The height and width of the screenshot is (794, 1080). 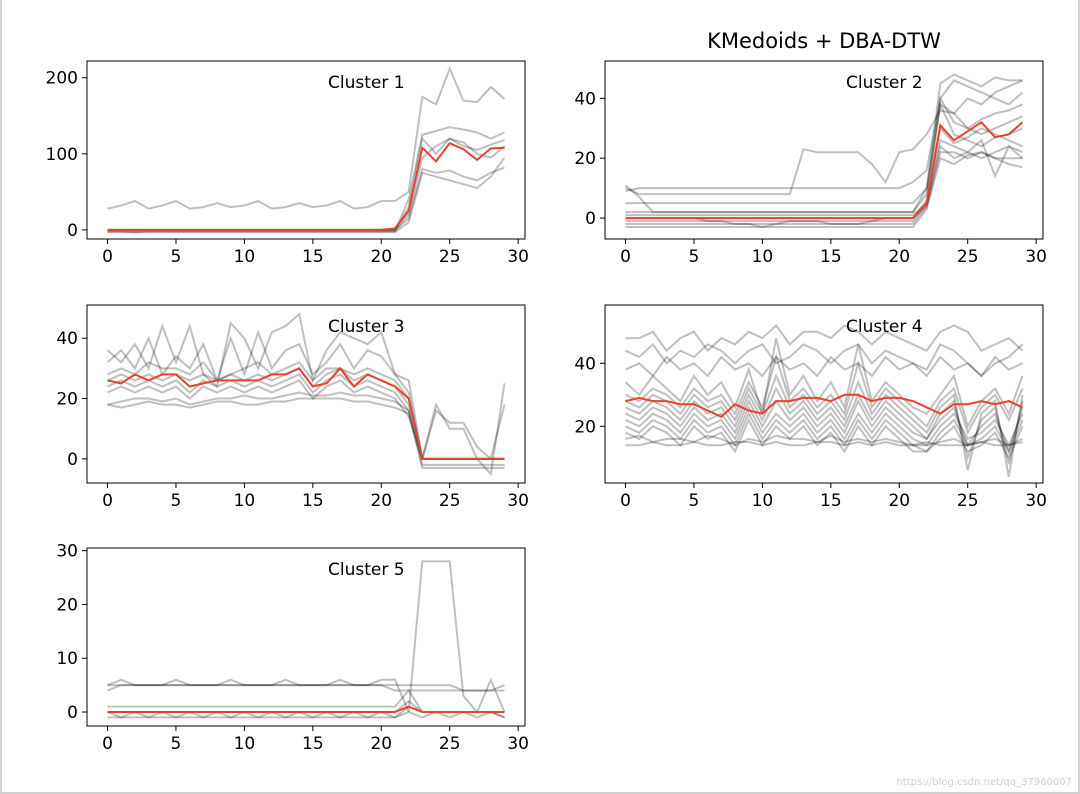 What do you see at coordinates (67, 659) in the screenshot?
I see `y-tick-label: 10` at bounding box center [67, 659].